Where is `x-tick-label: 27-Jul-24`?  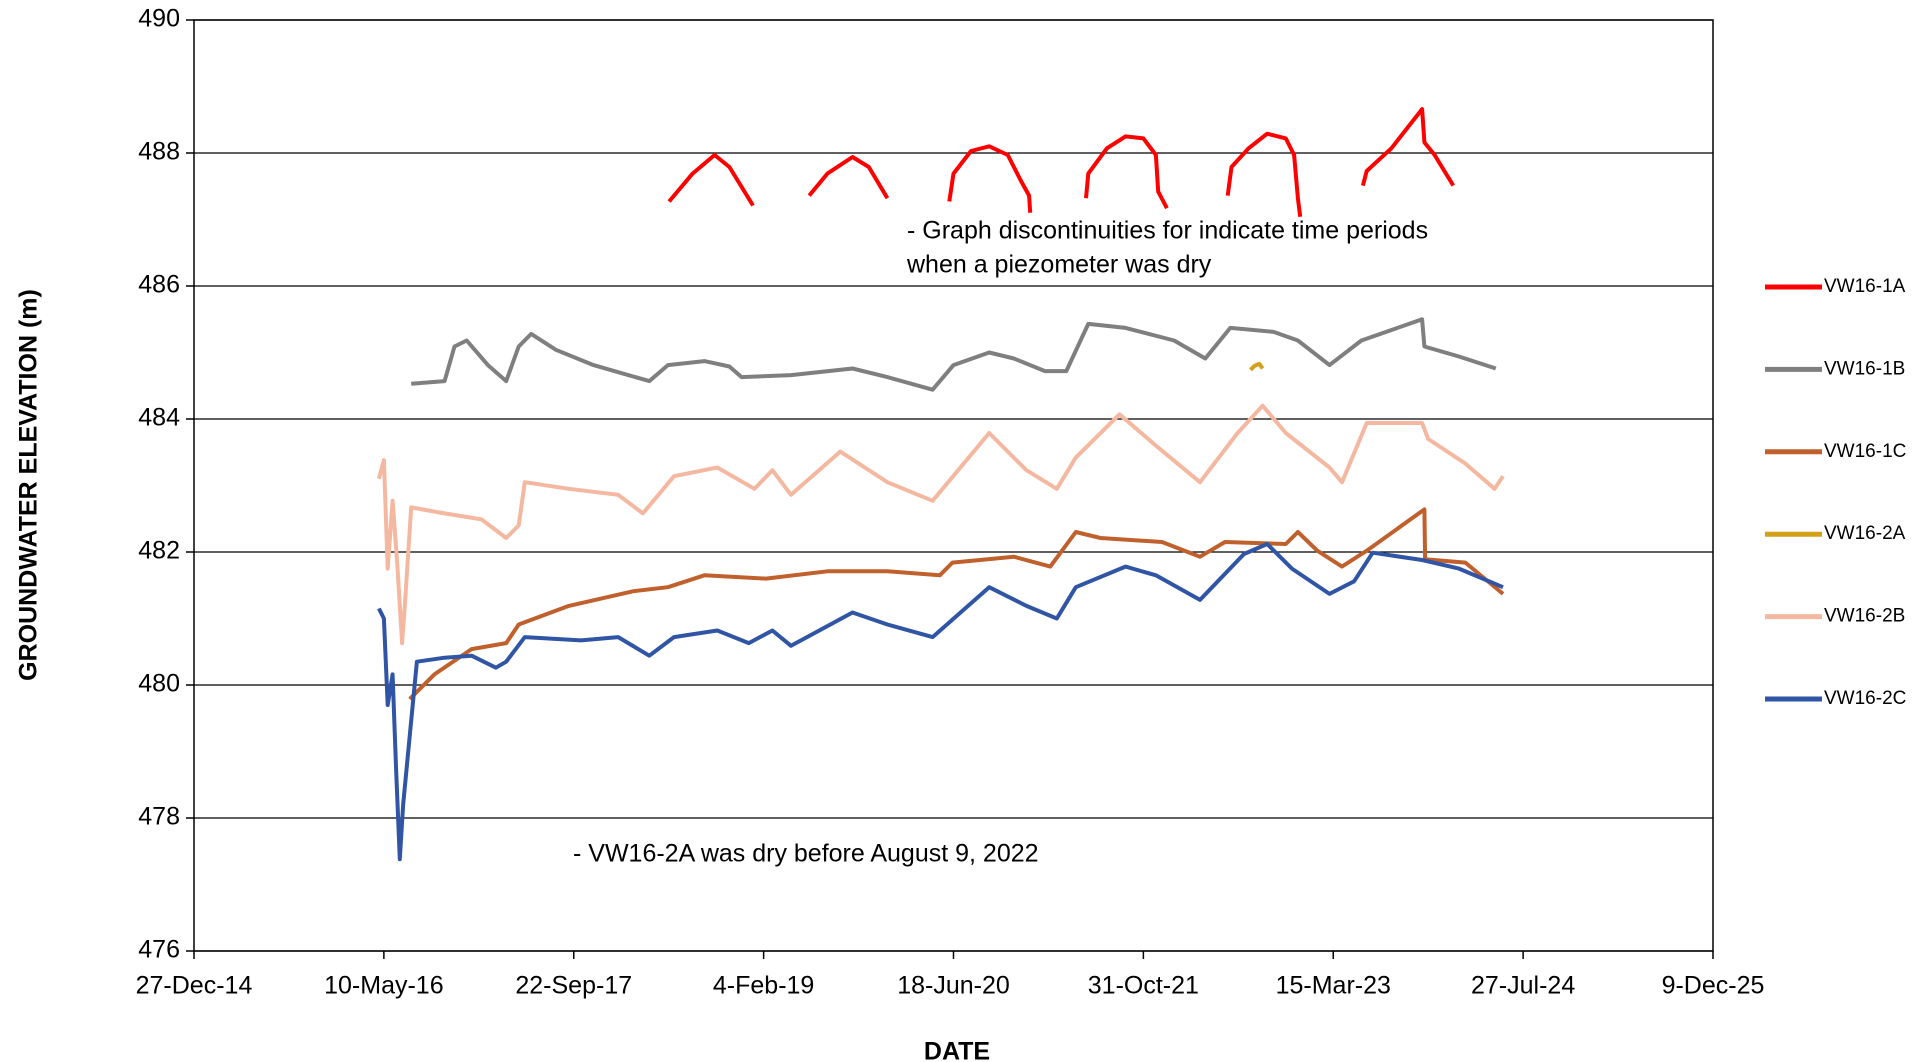 x-tick-label: 27-Jul-24 is located at coordinates (1523, 986).